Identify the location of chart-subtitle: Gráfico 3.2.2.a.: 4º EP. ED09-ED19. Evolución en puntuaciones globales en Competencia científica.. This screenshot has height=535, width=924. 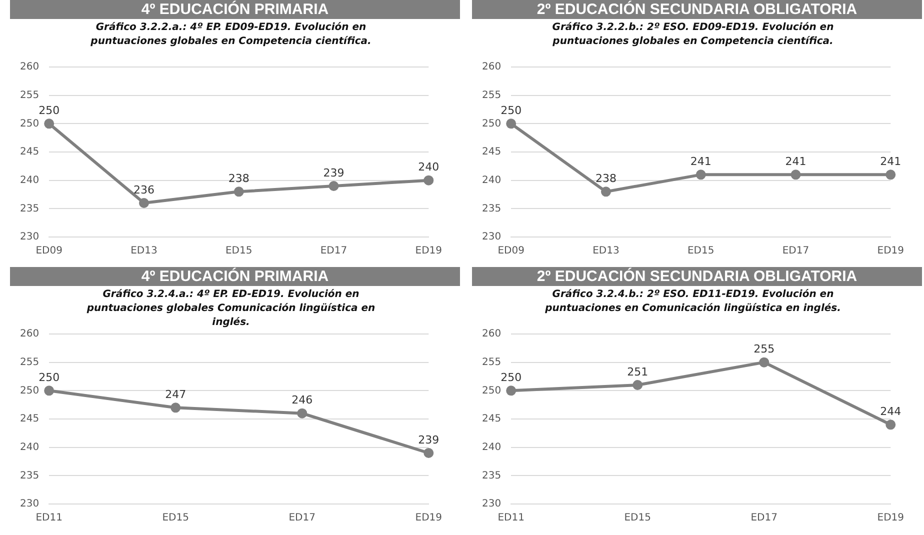
(231, 35).